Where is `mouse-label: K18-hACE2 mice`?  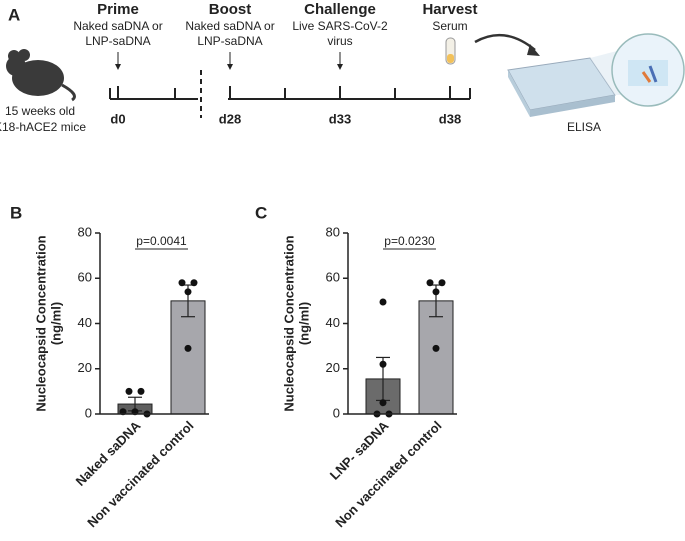
mouse-label: K18-hACE2 mice is located at coordinates (43, 127).